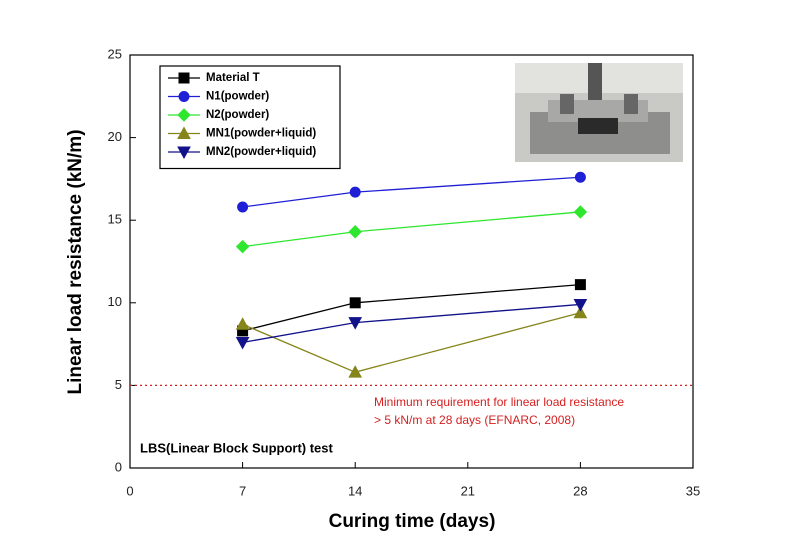 This screenshot has width=809, height=552. Describe the element at coordinates (242, 490) in the screenshot. I see `x-tick-label: 7` at that location.